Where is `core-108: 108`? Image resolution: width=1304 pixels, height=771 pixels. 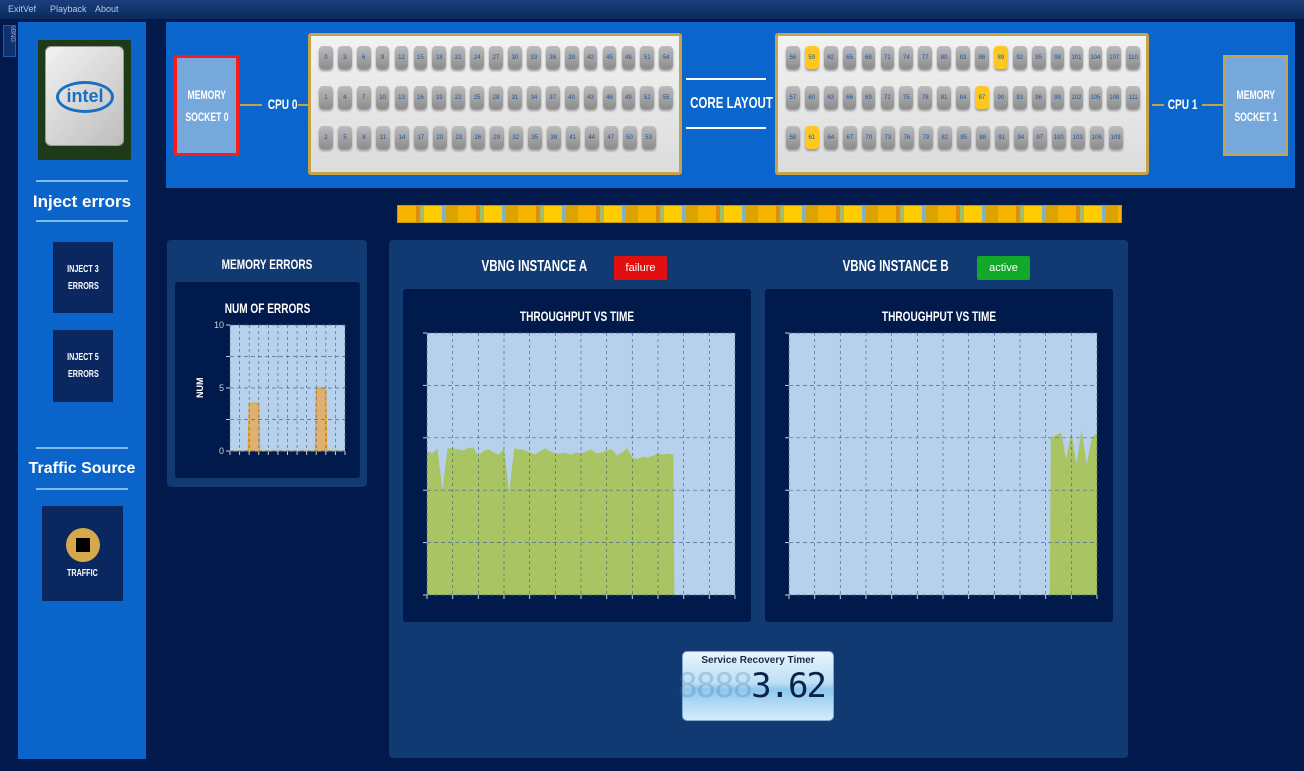
core-108: 108 is located at coordinates (1114, 97).